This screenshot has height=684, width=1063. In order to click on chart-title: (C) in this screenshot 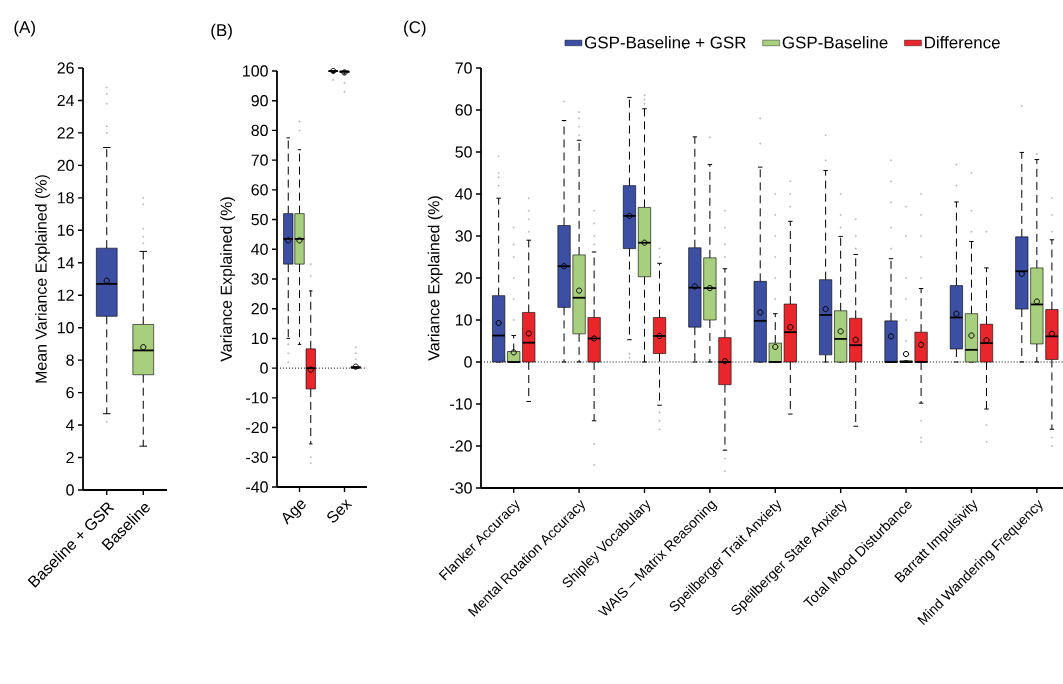, I will do `click(415, 28)`.